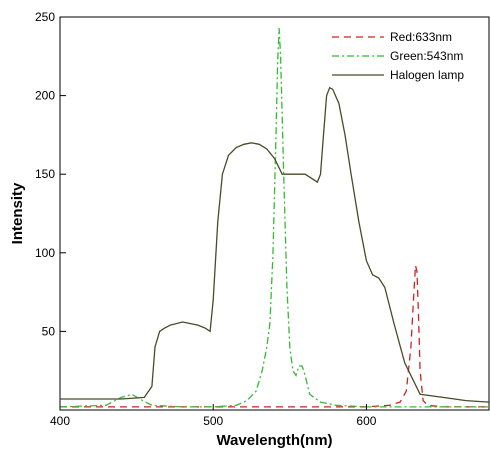 This screenshot has width=490, height=453. What do you see at coordinates (45, 17) in the screenshot?
I see `y-tick-label: 250` at bounding box center [45, 17].